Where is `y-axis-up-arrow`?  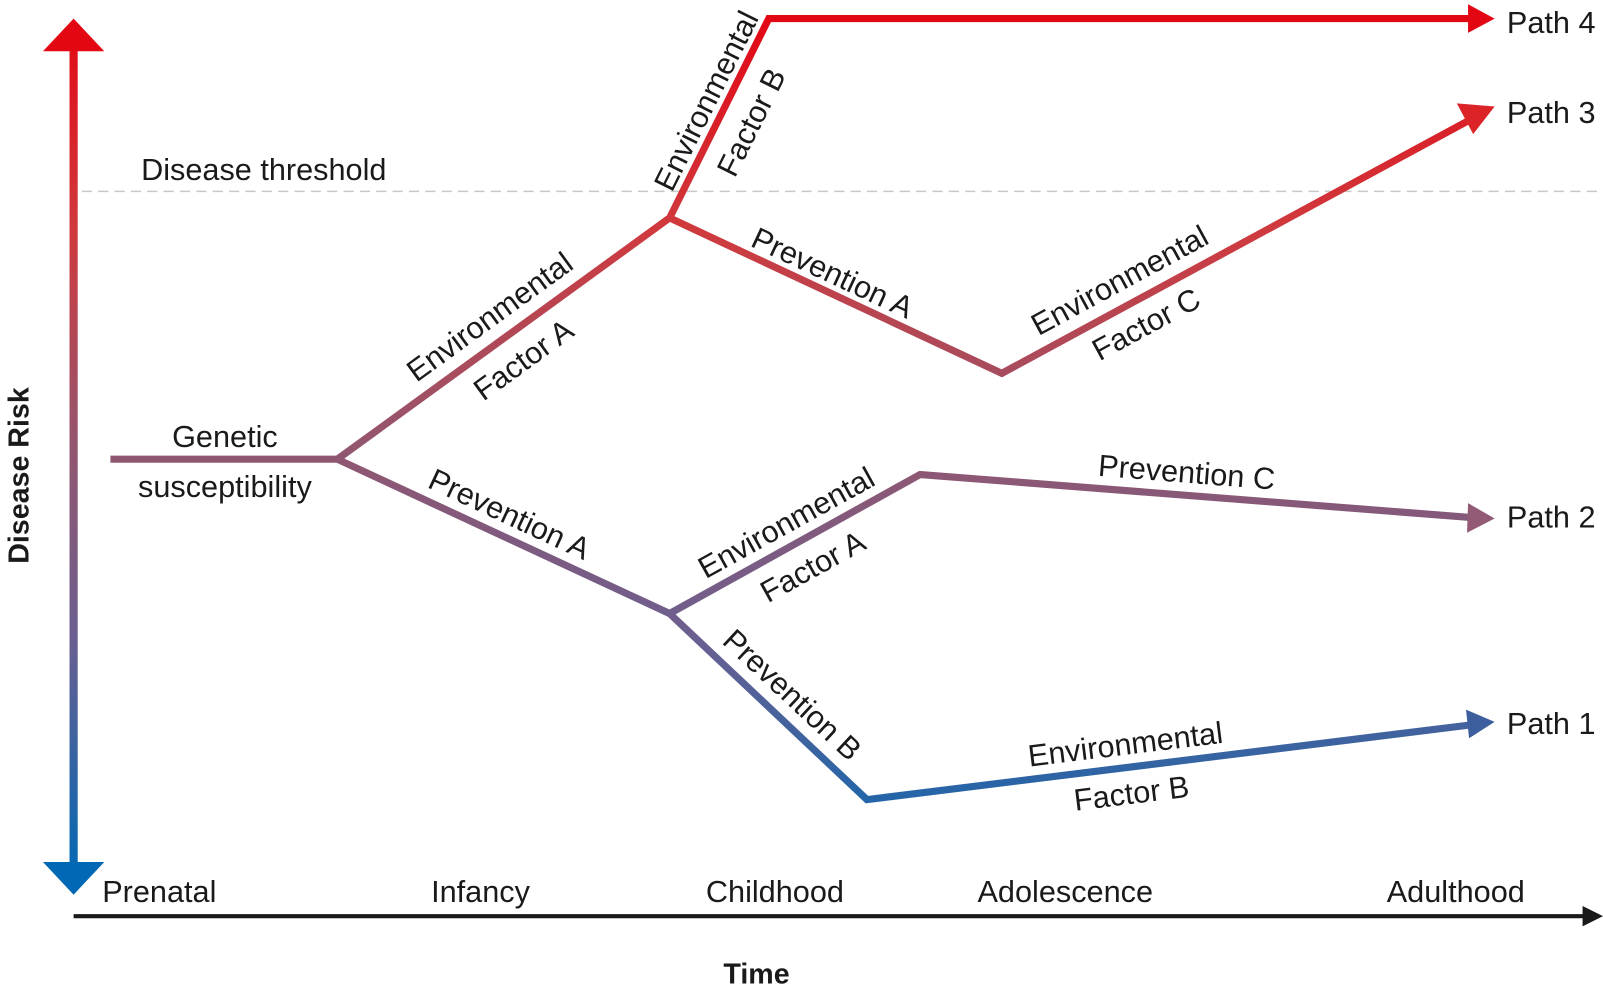
y-axis-up-arrow is located at coordinates (73, 35).